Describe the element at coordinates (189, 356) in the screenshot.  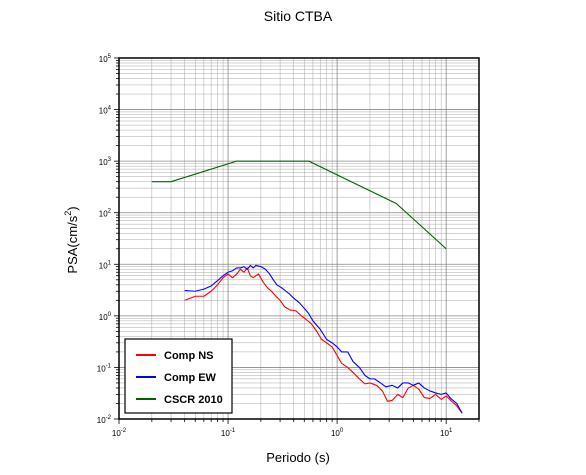
I see `legend-label: Comp NS` at that location.